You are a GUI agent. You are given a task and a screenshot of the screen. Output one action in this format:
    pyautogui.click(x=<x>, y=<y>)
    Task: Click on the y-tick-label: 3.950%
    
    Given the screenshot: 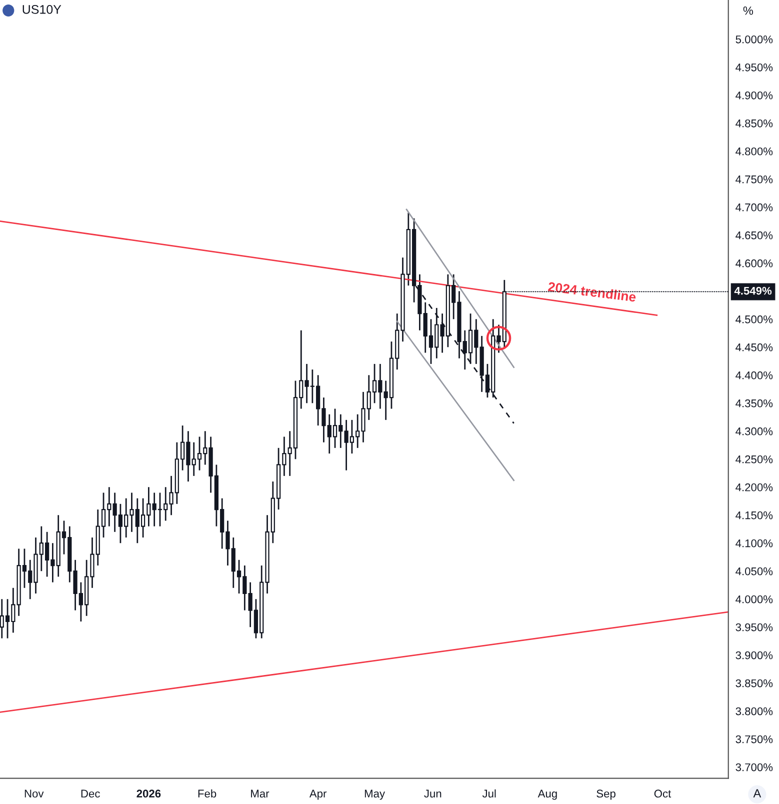 What is the action you would take?
    pyautogui.click(x=754, y=627)
    